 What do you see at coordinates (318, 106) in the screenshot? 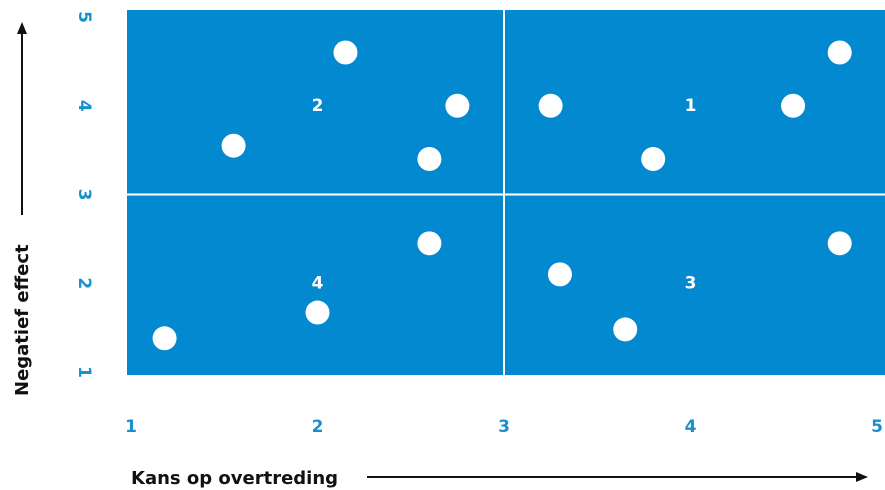
I see `quadrant-label-2: 2` at bounding box center [318, 106].